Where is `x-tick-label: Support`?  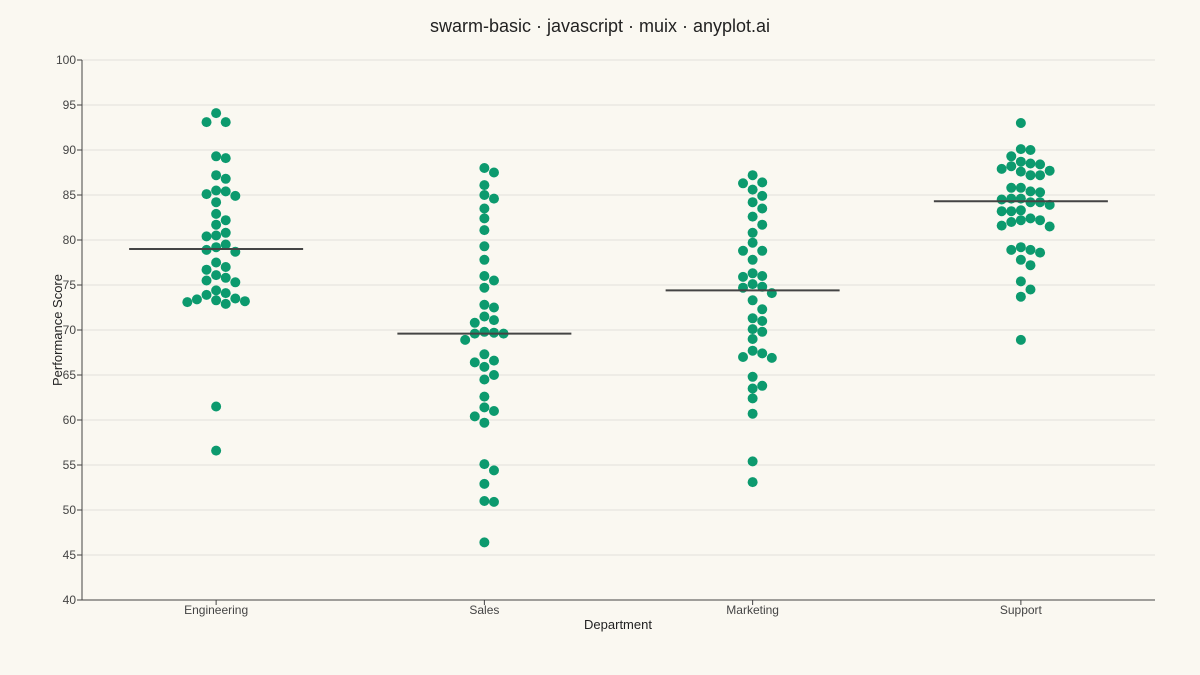
x-tick-label: Support is located at coordinates (1021, 610).